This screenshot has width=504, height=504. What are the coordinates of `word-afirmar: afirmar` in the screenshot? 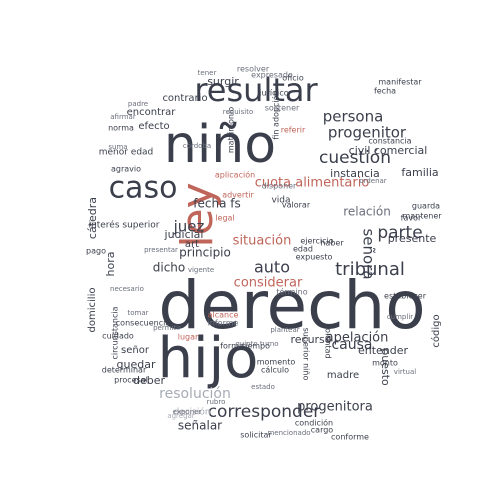 It's located at (123, 117).